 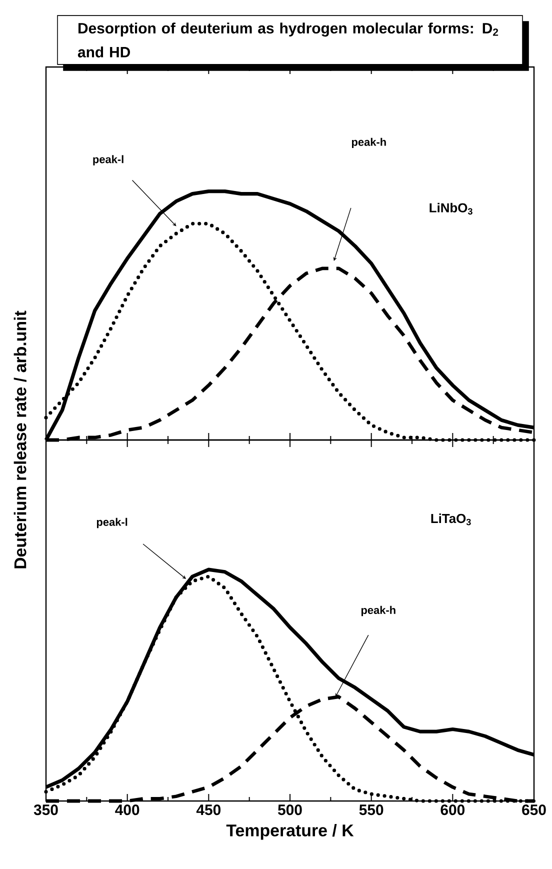 What do you see at coordinates (127, 810) in the screenshot?
I see `x-tick-label: 400` at bounding box center [127, 810].